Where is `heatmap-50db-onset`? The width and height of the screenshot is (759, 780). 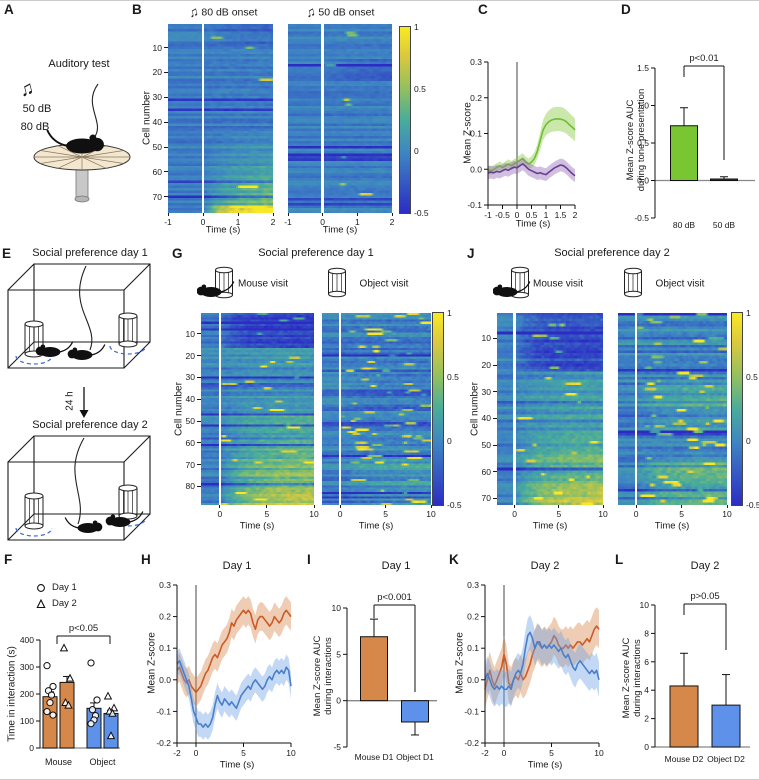
heatmap-50db-onset is located at coordinates (340, 118).